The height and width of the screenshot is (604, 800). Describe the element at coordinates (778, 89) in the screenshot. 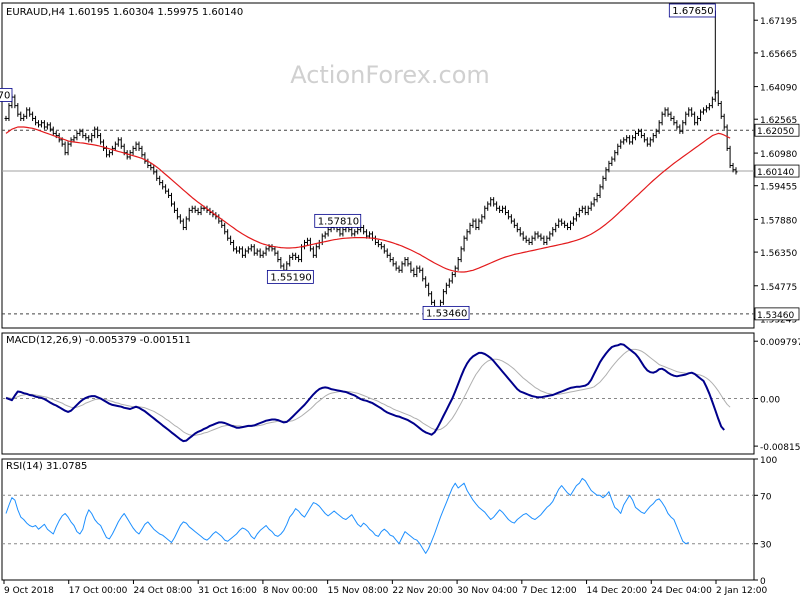

I see `price-y-tick-2: 1.64090` at that location.